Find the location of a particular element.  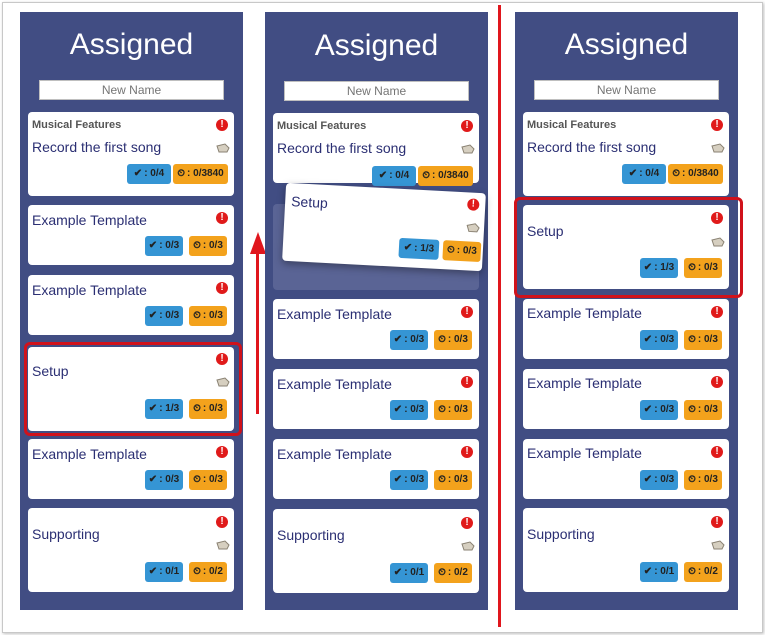

column-title: Assigned is located at coordinates (376, 45).